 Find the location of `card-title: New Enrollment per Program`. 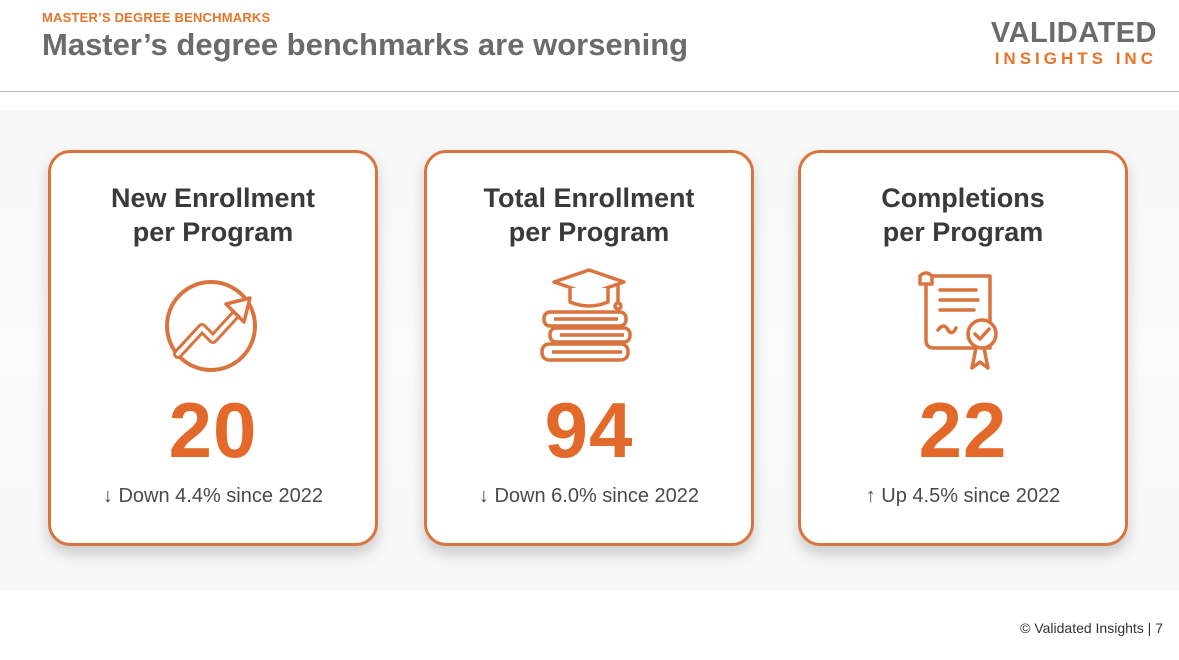

card-title: New Enrollment per Program is located at coordinates (213, 215).